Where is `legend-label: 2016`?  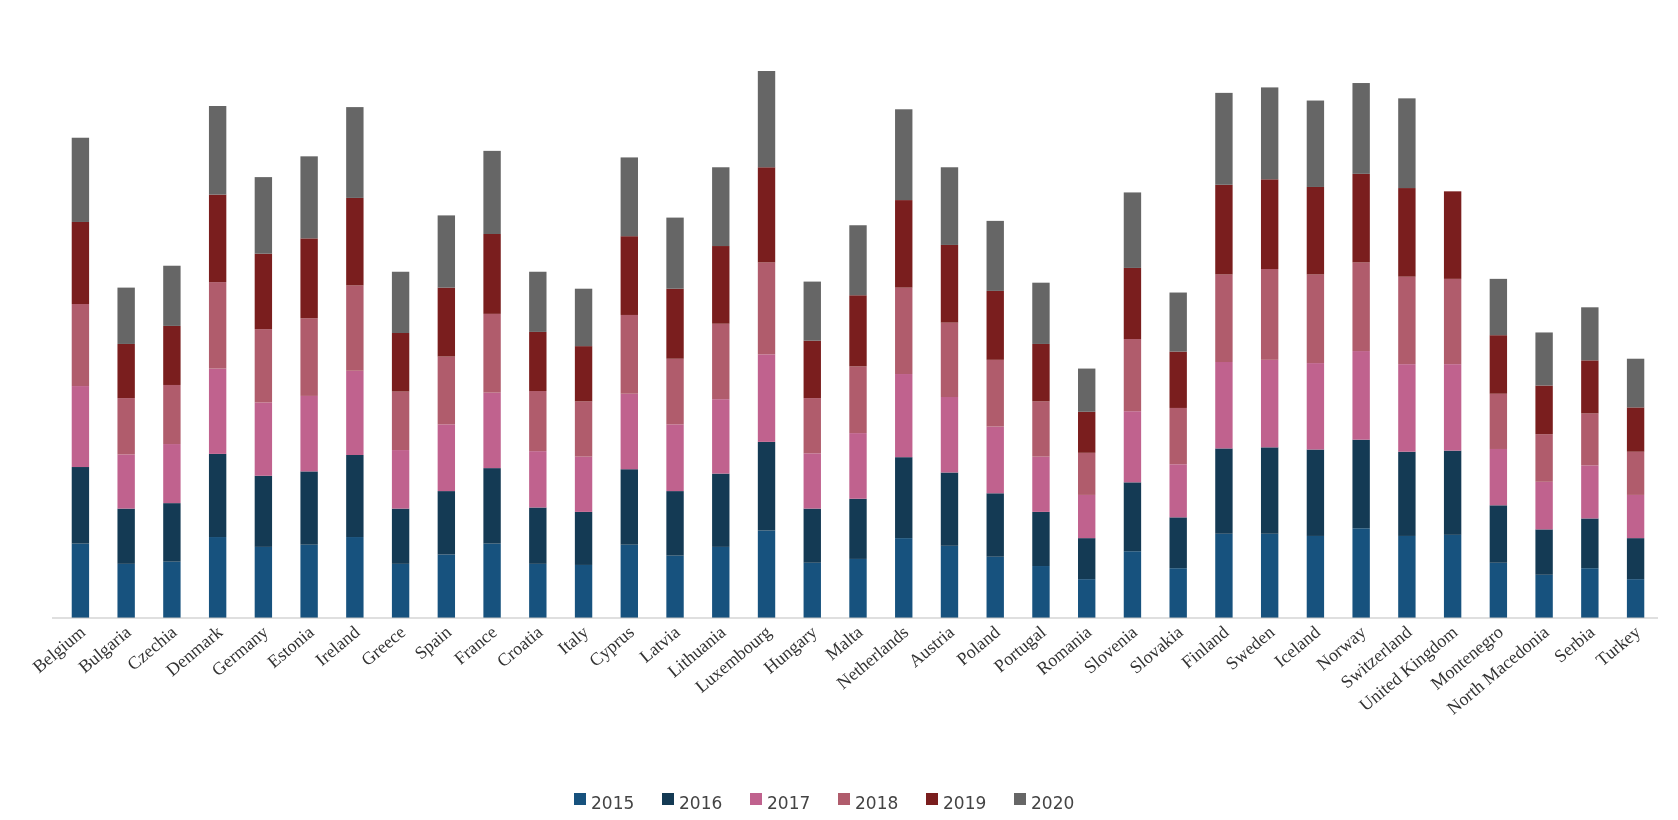 legend-label: 2016 is located at coordinates (701, 803).